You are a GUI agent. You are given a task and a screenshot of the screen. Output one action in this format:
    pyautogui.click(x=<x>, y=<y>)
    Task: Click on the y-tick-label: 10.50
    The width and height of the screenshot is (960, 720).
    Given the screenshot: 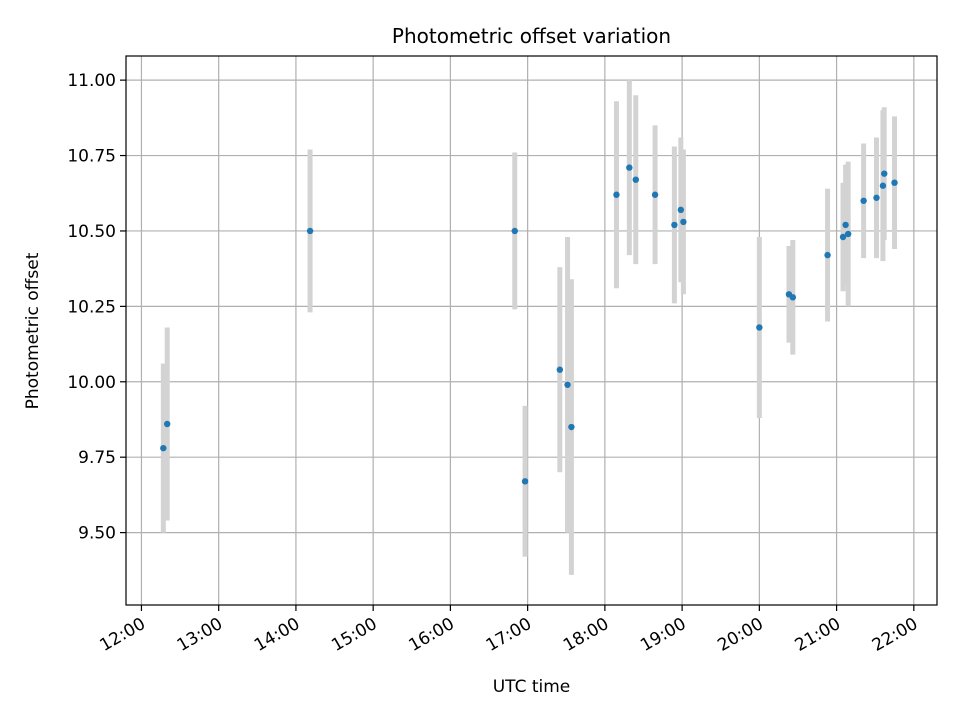 What is the action you would take?
    pyautogui.click(x=91, y=232)
    